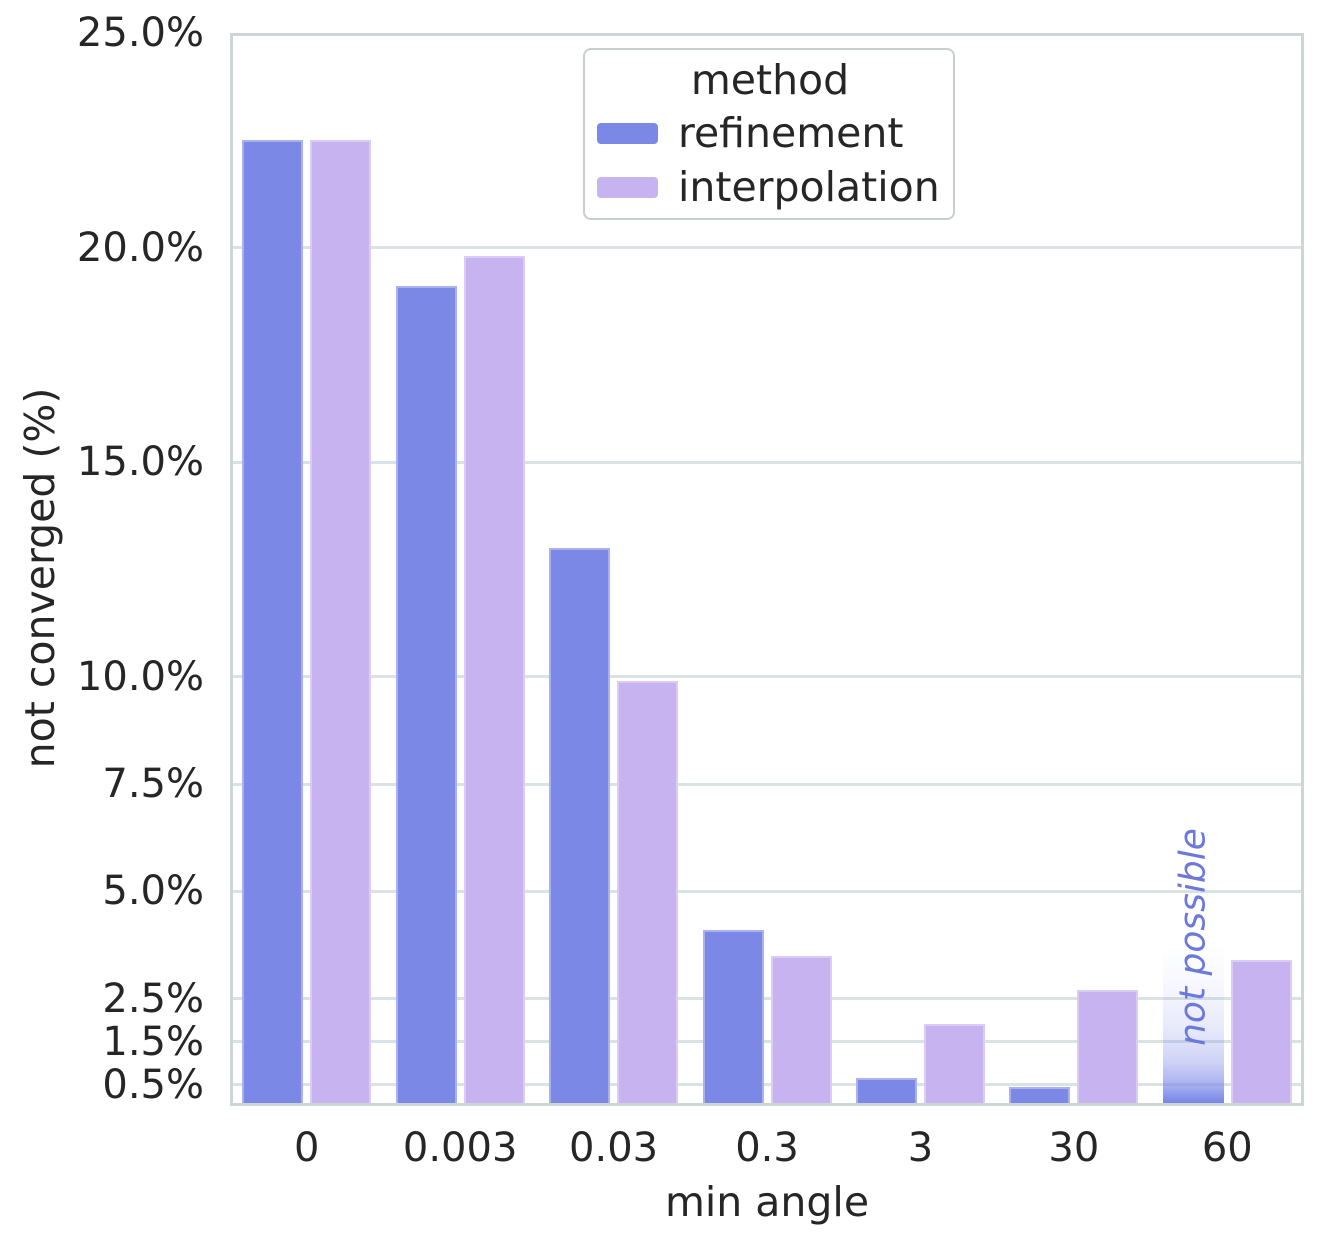  Describe the element at coordinates (767, 1042) in the screenshot. I see `gridline-1.5%` at that location.